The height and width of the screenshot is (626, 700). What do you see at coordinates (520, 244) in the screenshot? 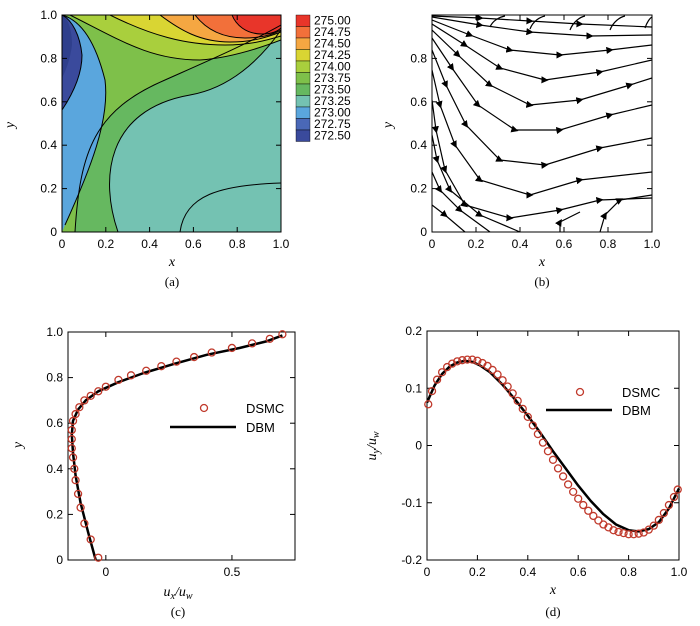
I see `x-tick-label: 0.4` at bounding box center [520, 244].